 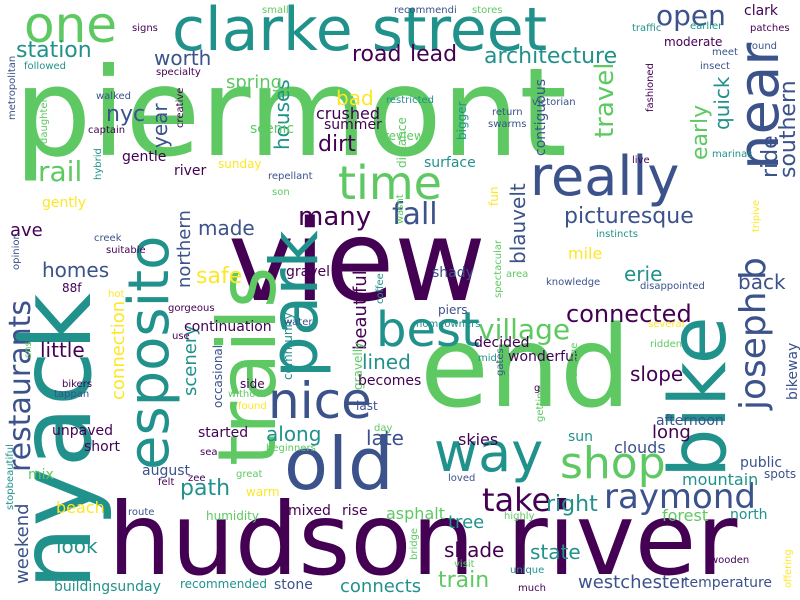 I want to click on word-worth: worth, so click(x=183, y=58).